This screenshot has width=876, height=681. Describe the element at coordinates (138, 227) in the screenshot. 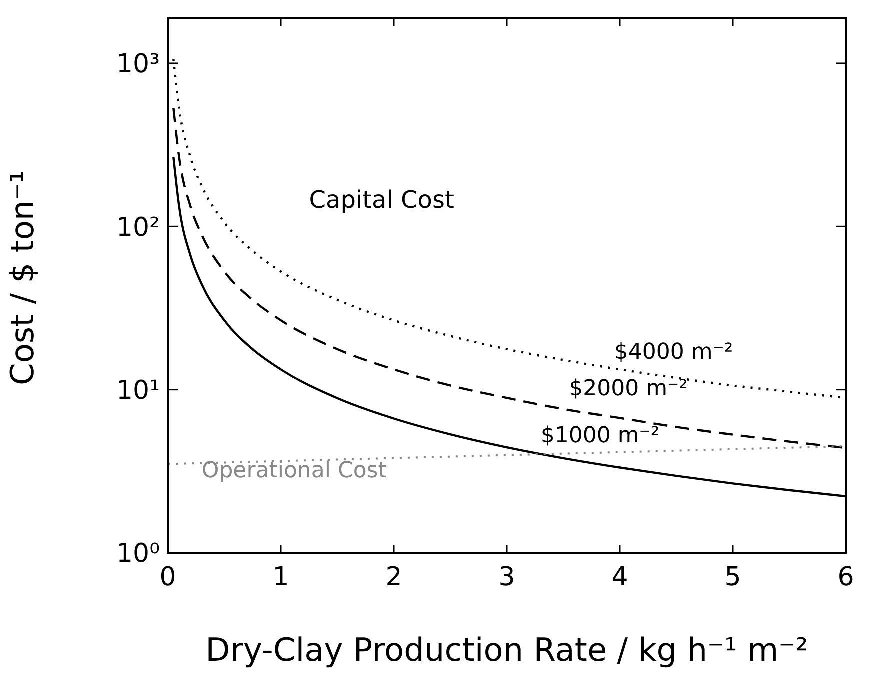

I see `y-tick-label: 10²` at that location.